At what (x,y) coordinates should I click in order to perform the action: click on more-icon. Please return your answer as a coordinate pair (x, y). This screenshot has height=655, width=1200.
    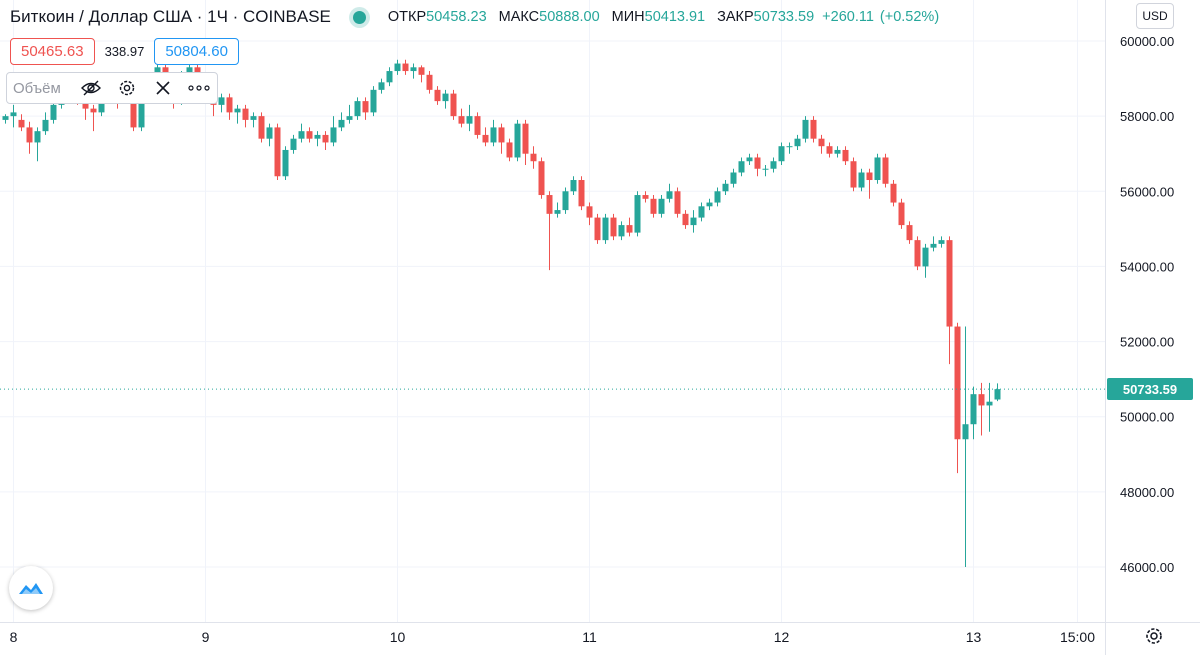
    Looking at the image, I should click on (199, 88).